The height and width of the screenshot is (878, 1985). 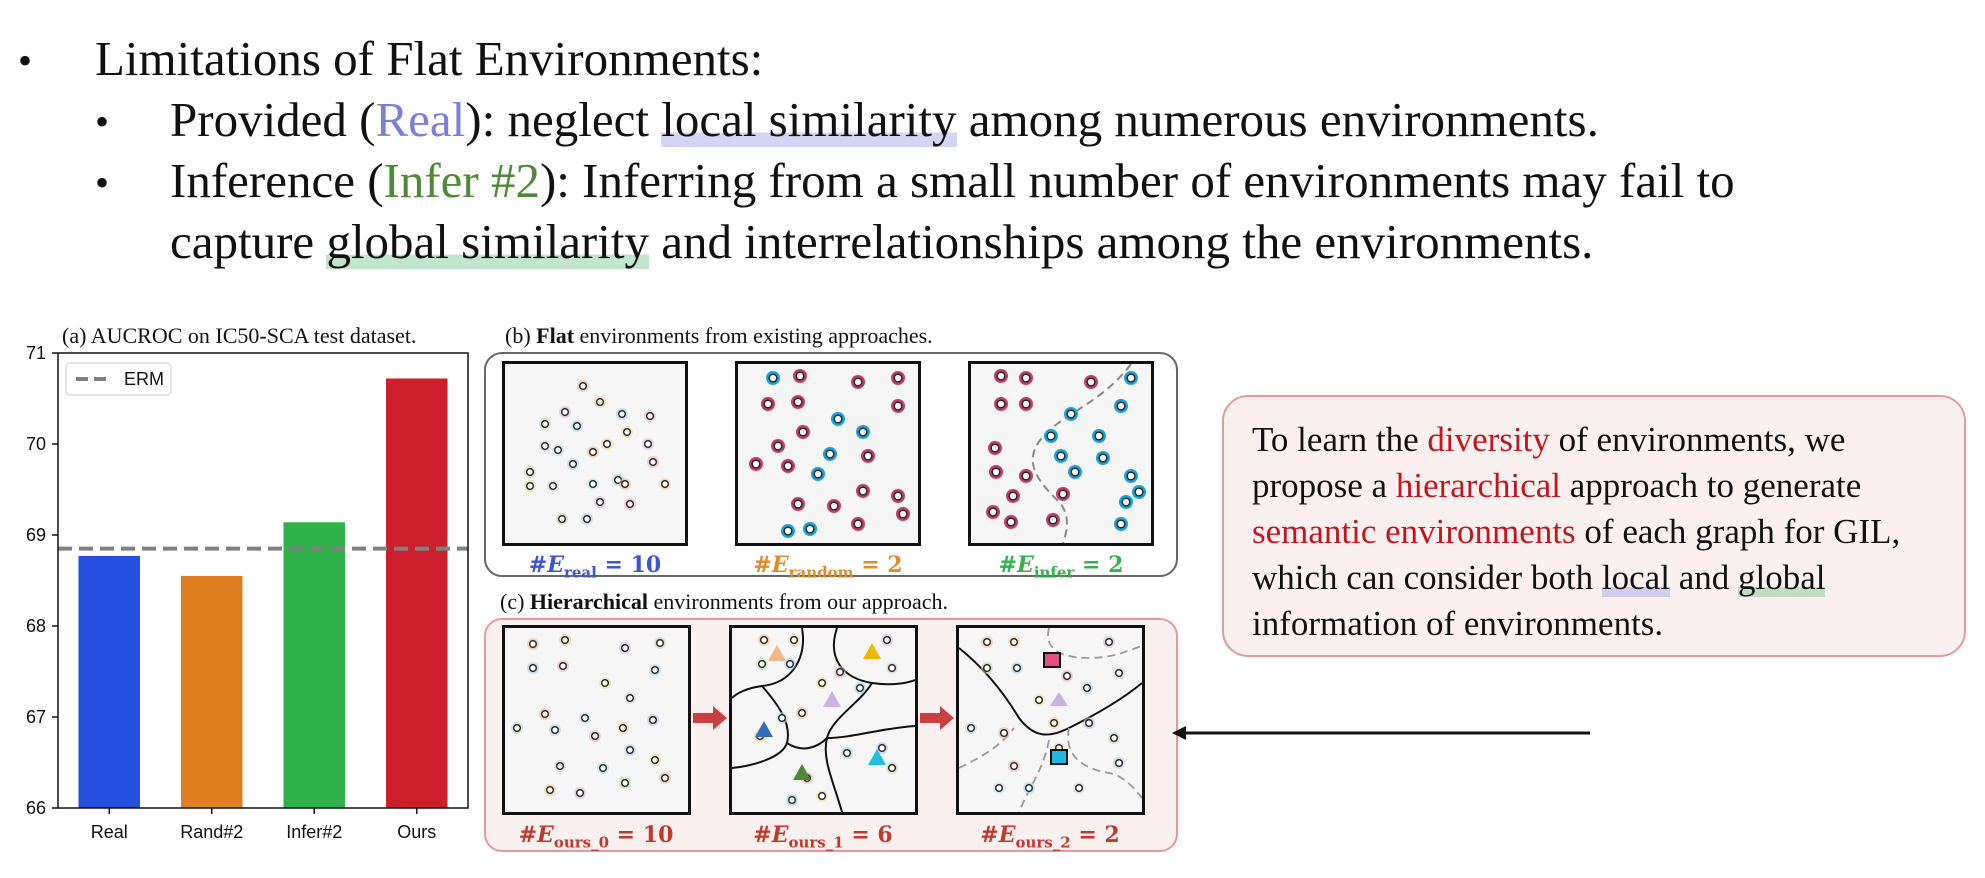 I want to click on panel-c-suffix: environments from our approach., so click(x=798, y=601).